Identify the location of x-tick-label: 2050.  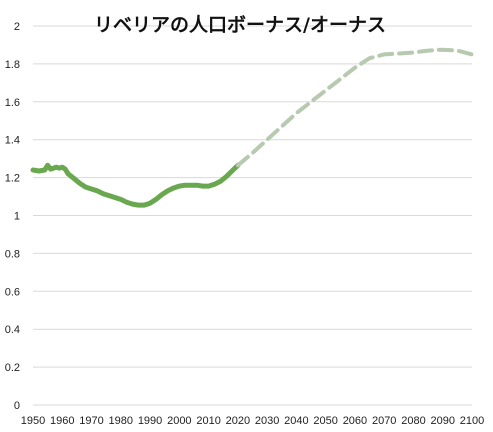
(325, 421).